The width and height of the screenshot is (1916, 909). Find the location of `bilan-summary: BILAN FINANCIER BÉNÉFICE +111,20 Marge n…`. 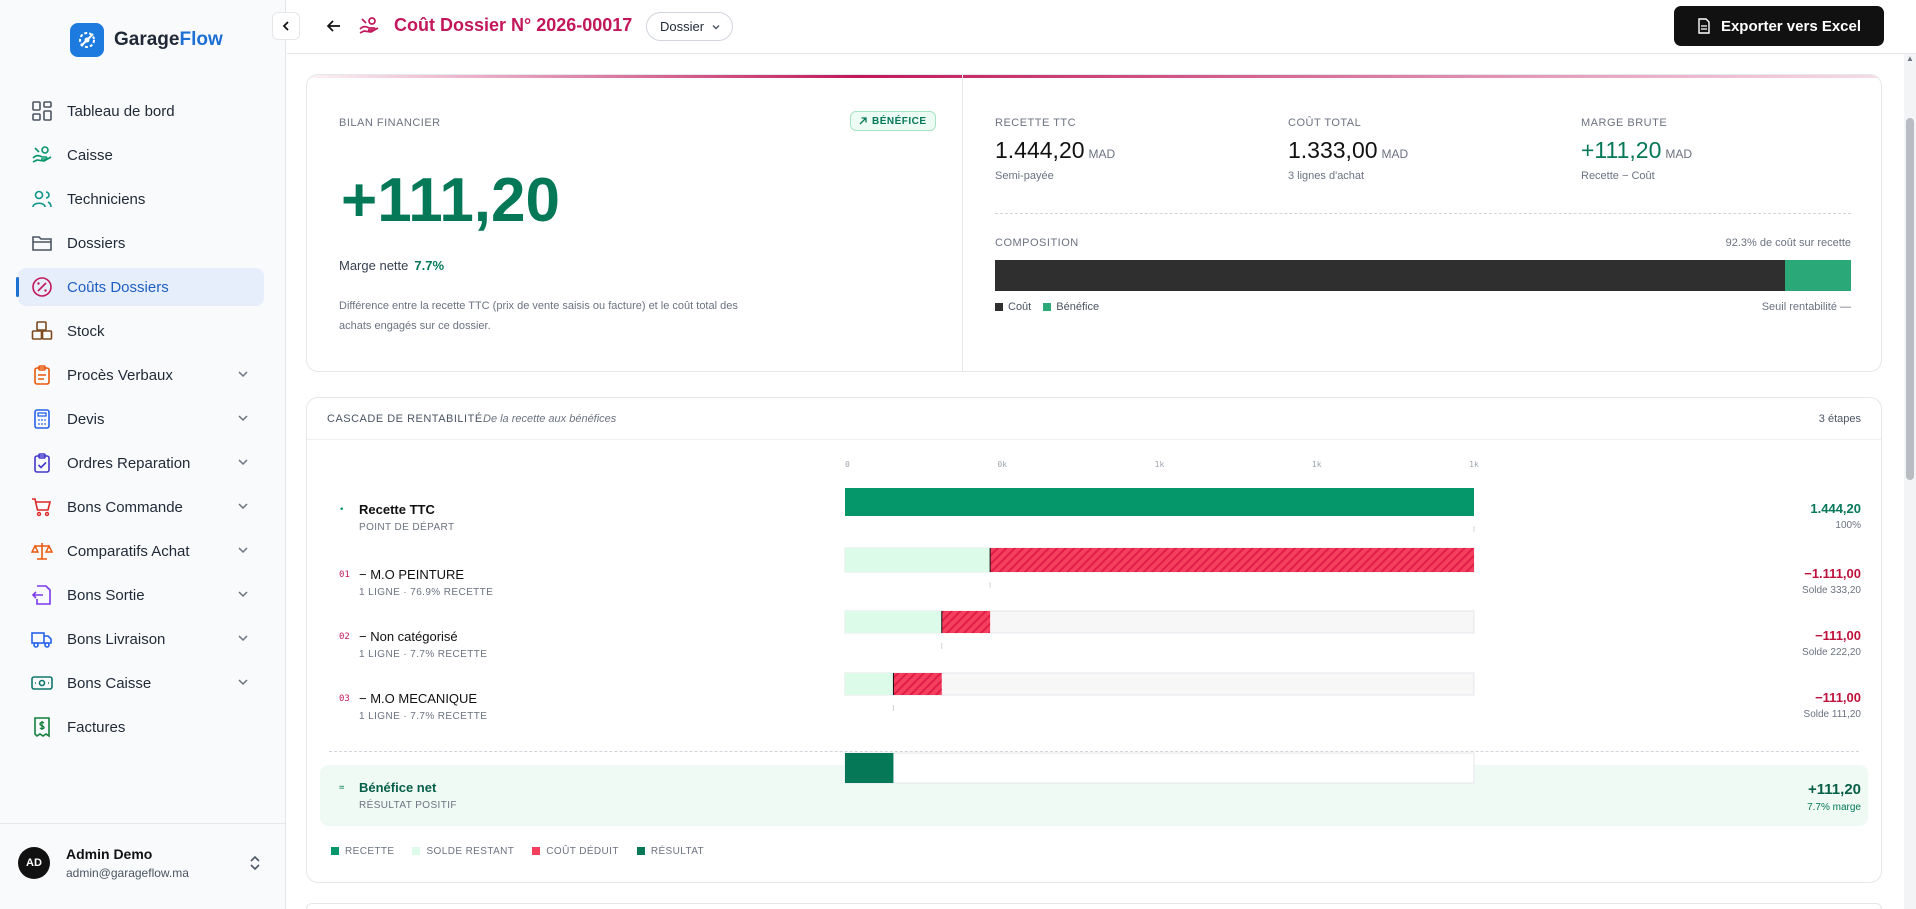

bilan-summary: BILAN FINANCIER BÉNÉFICE +111,20 Marge n… is located at coordinates (635, 223).